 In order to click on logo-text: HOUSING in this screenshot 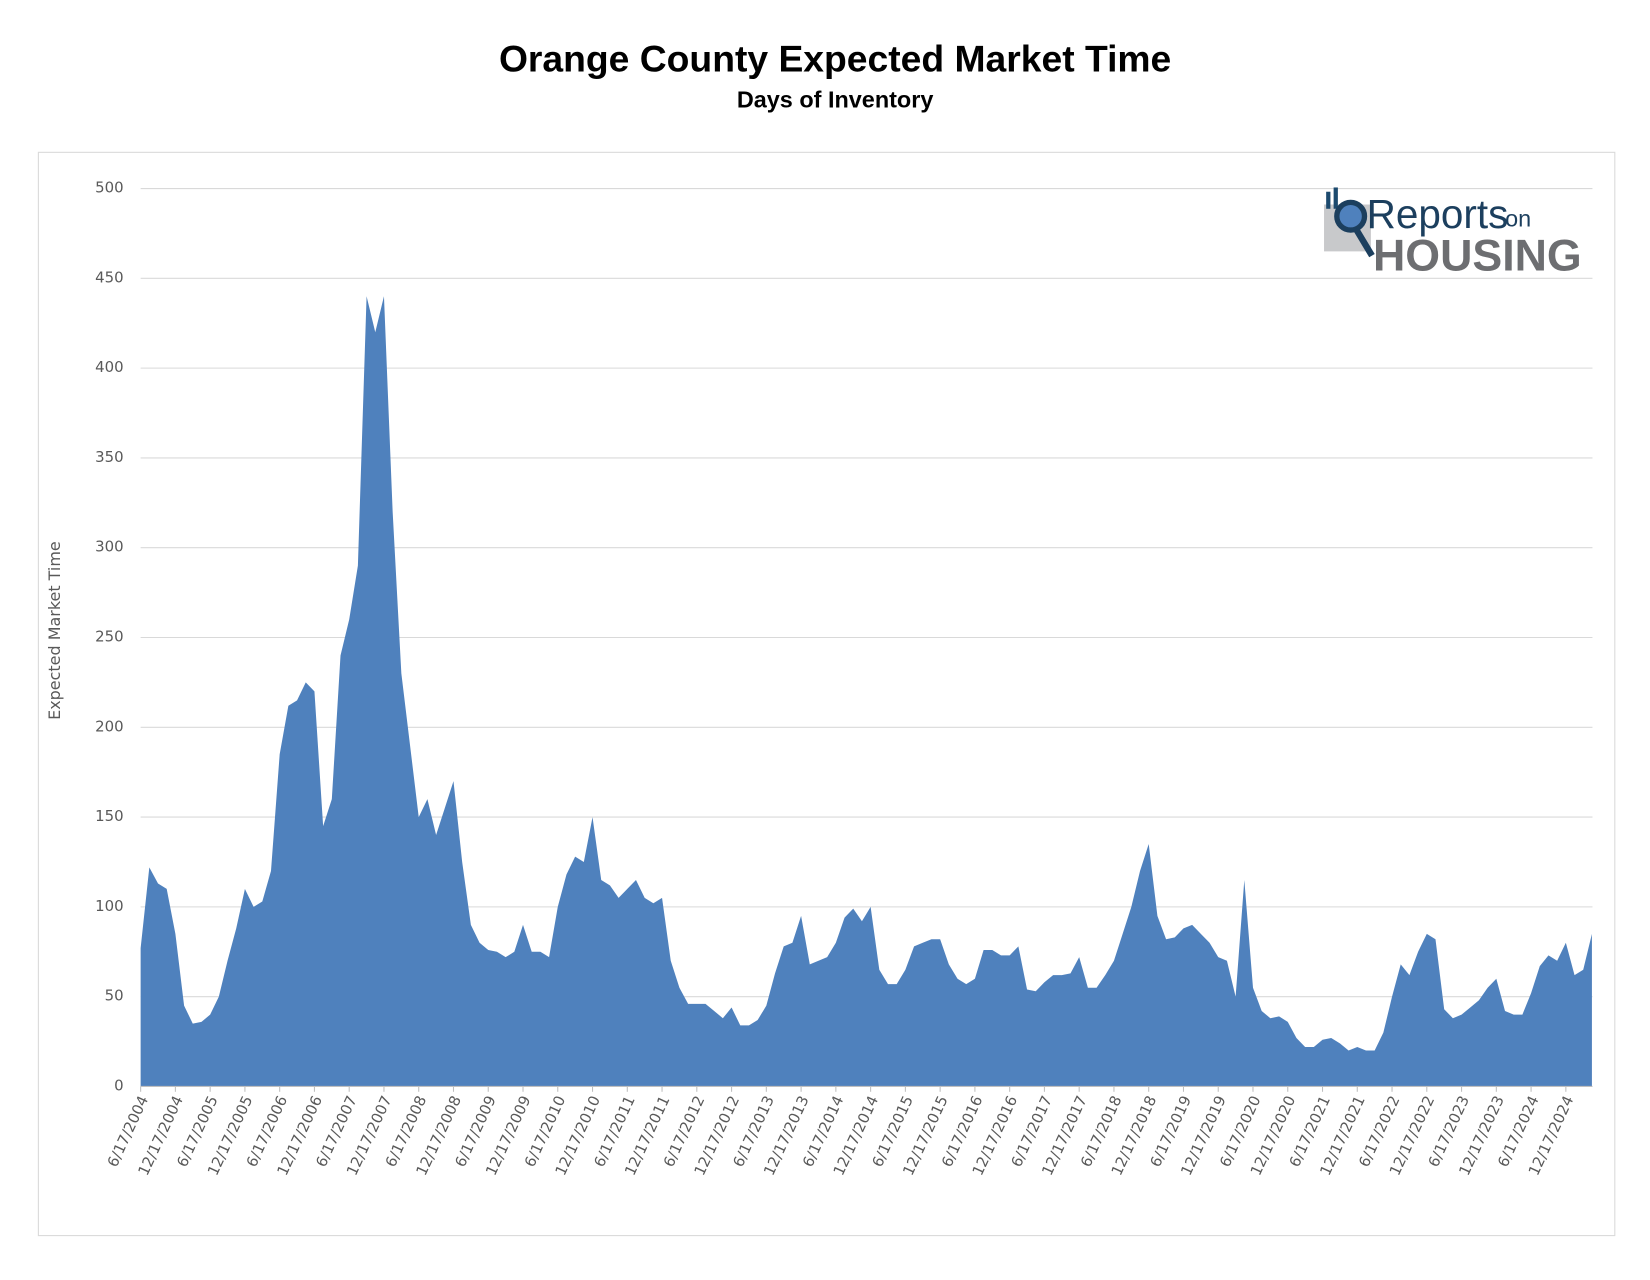, I will do `click(1477, 256)`.